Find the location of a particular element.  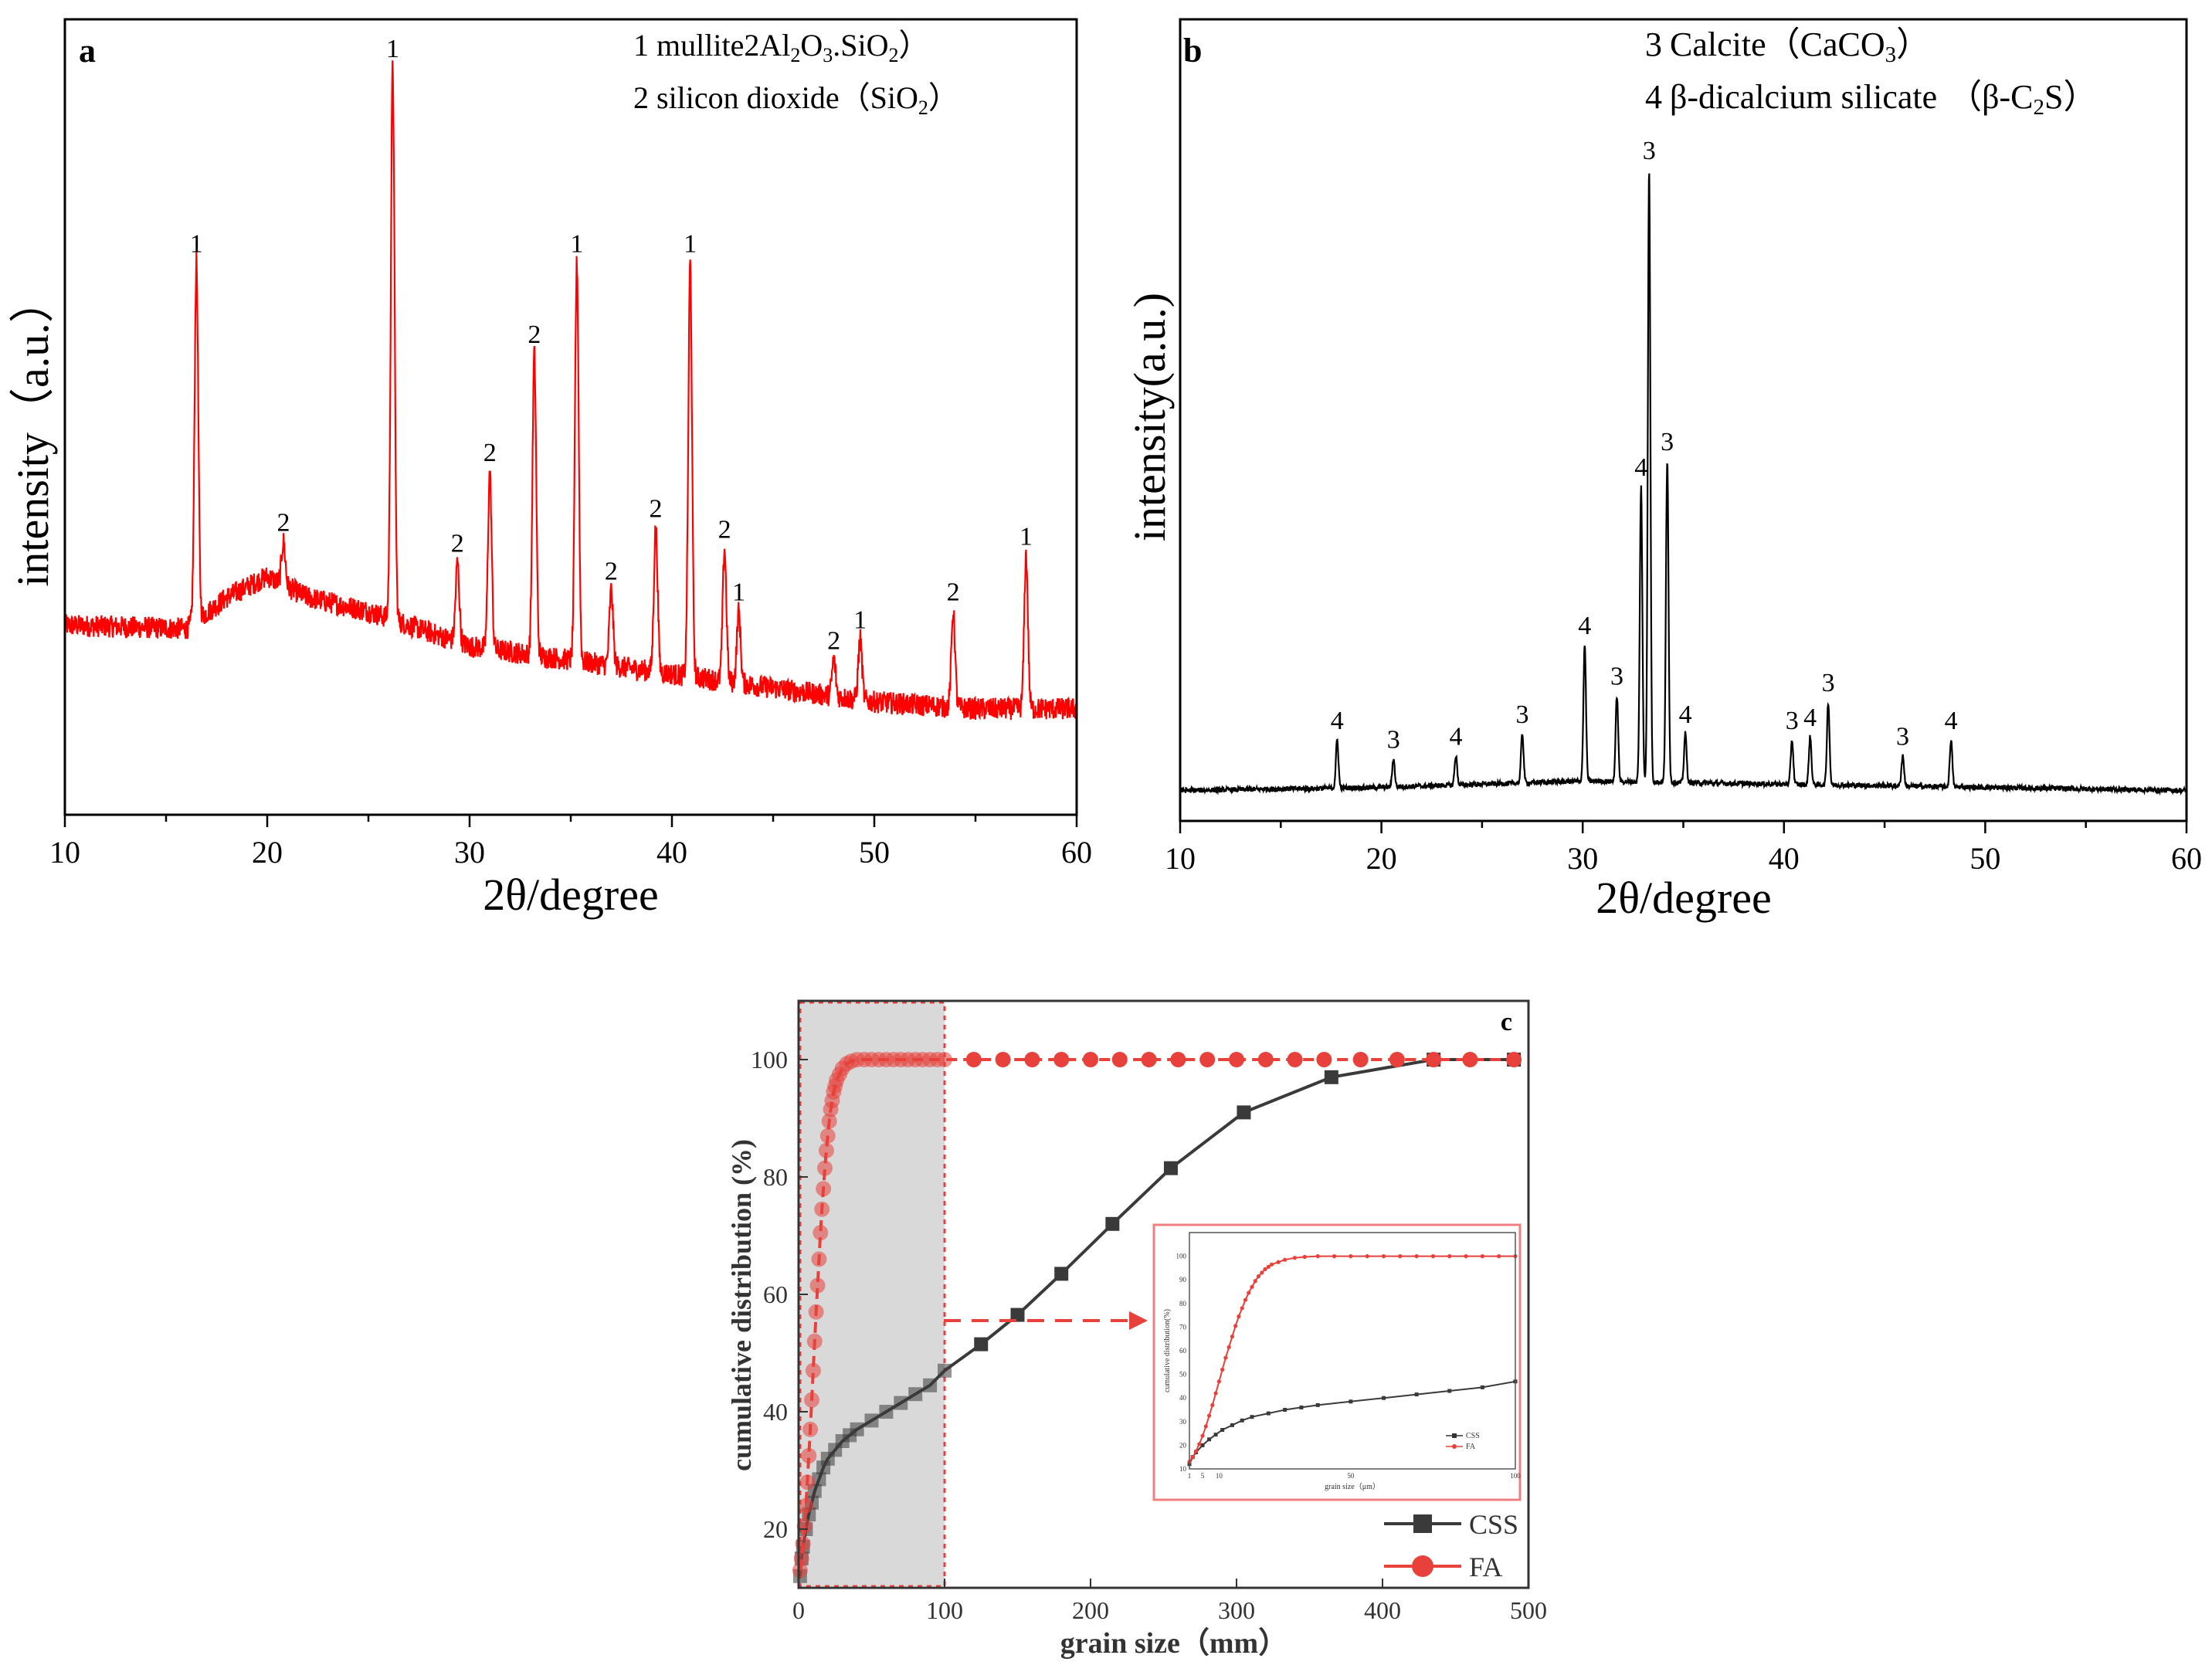

panel-label-b: b is located at coordinates (1192, 51).